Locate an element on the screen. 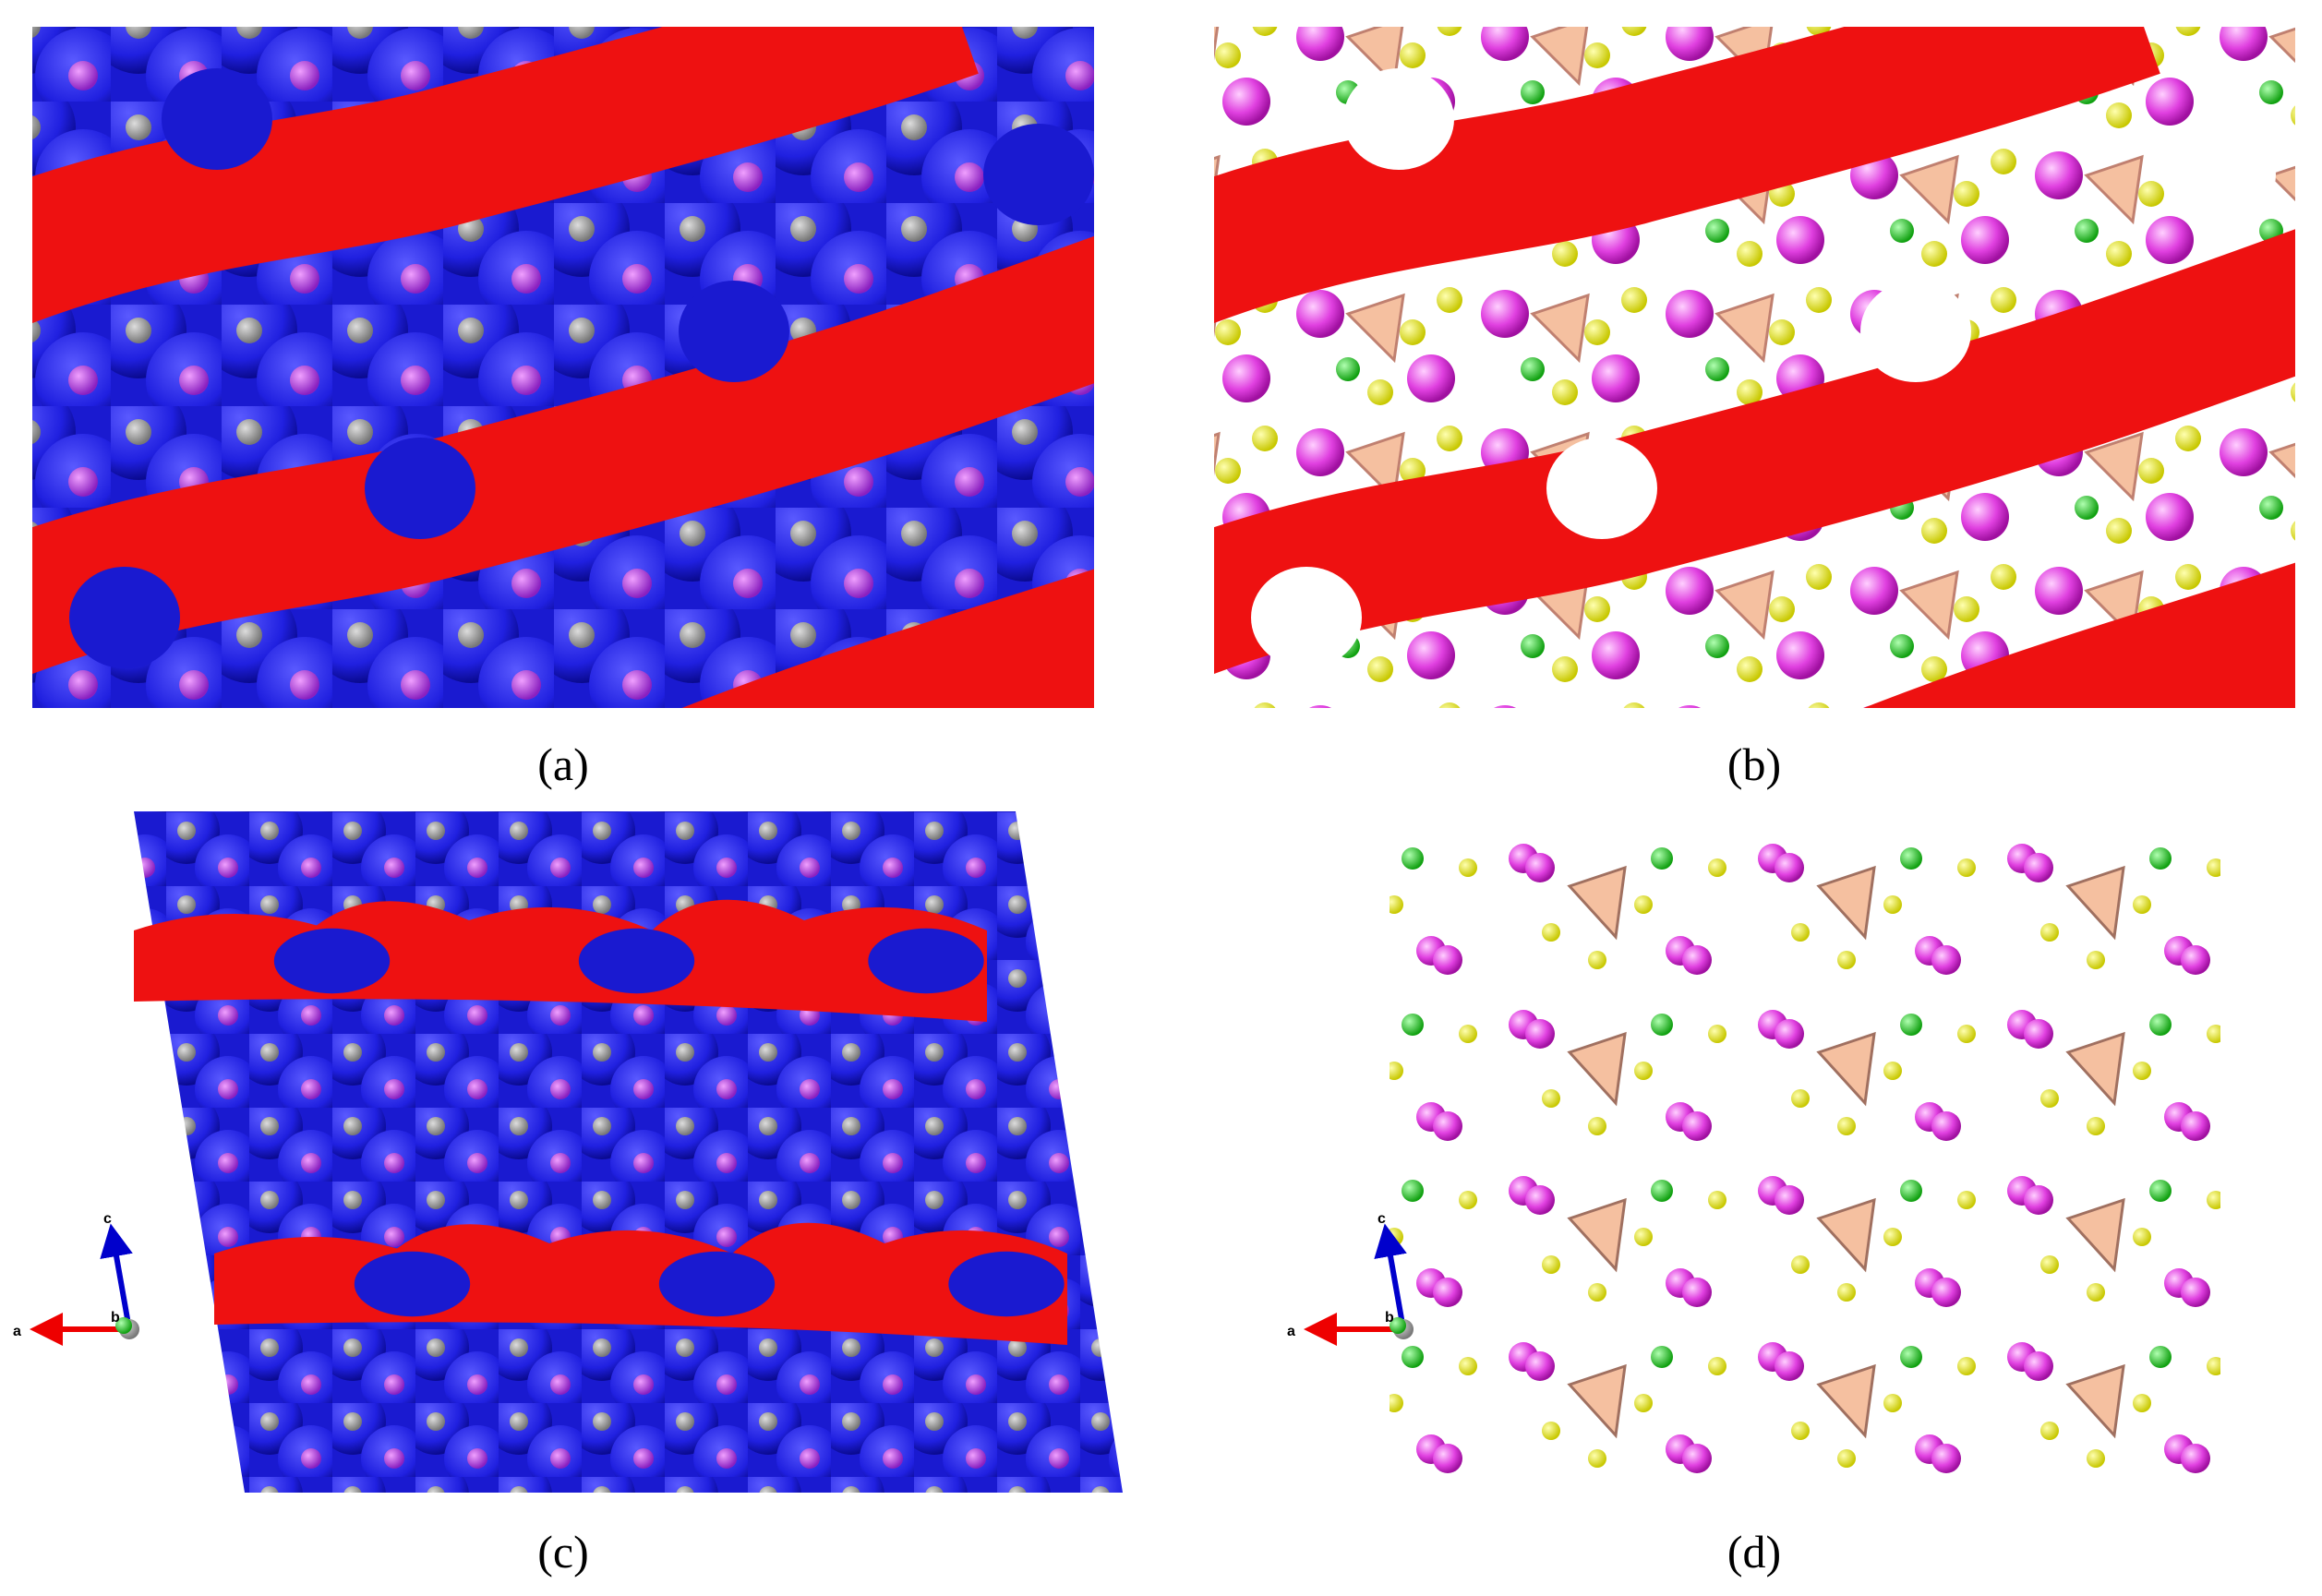  caption-d: (d) is located at coordinates (1754, 1552).